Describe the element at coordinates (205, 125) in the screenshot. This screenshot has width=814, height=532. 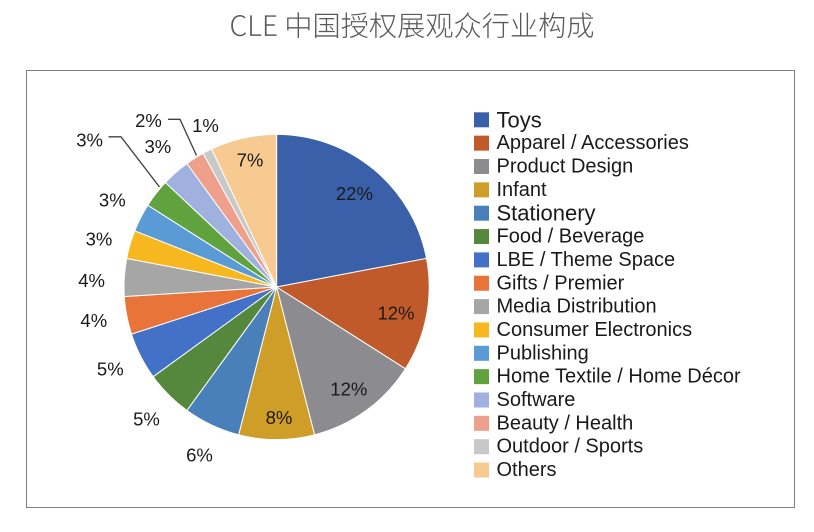
I see `svg-text: 1%` at that location.